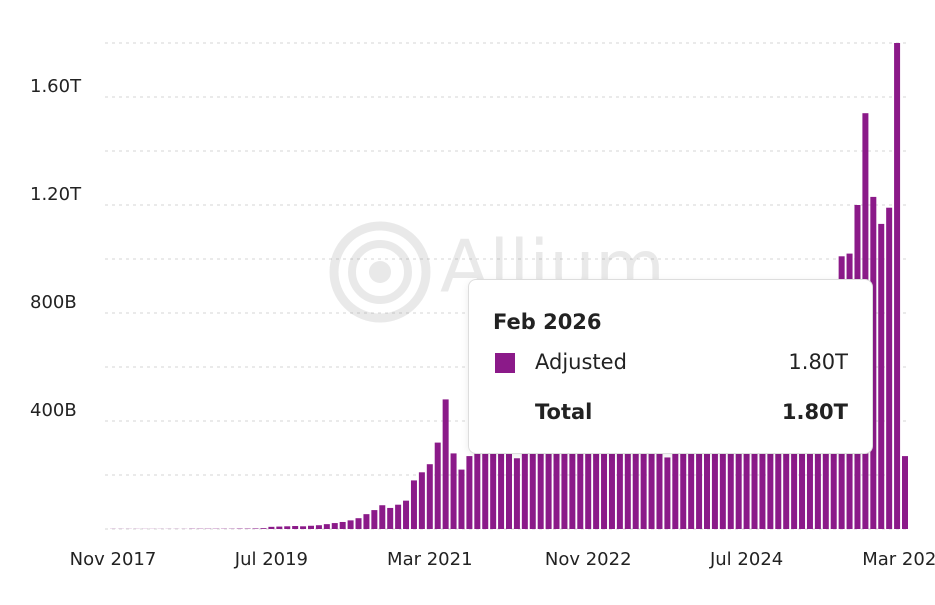 The image size is (935, 605). I want to click on x-tick-label: Nov 2022, so click(588, 559).